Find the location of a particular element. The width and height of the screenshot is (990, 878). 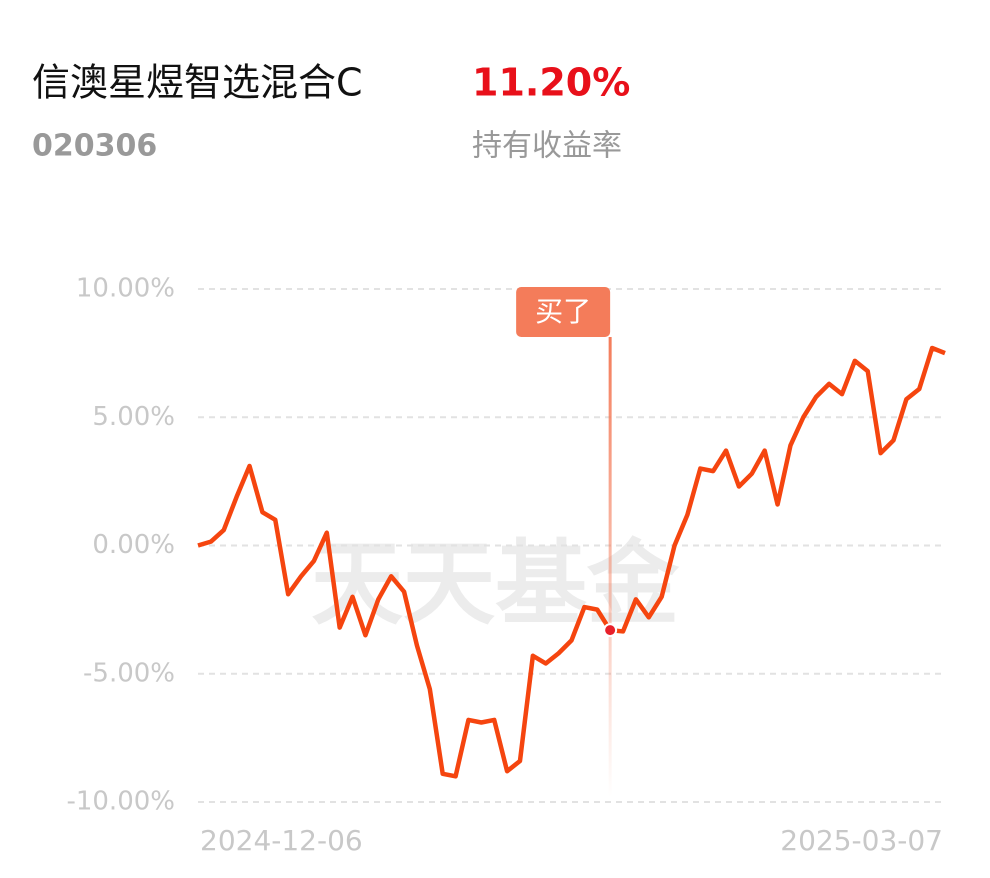

marker-tag is located at coordinates (563, 312).